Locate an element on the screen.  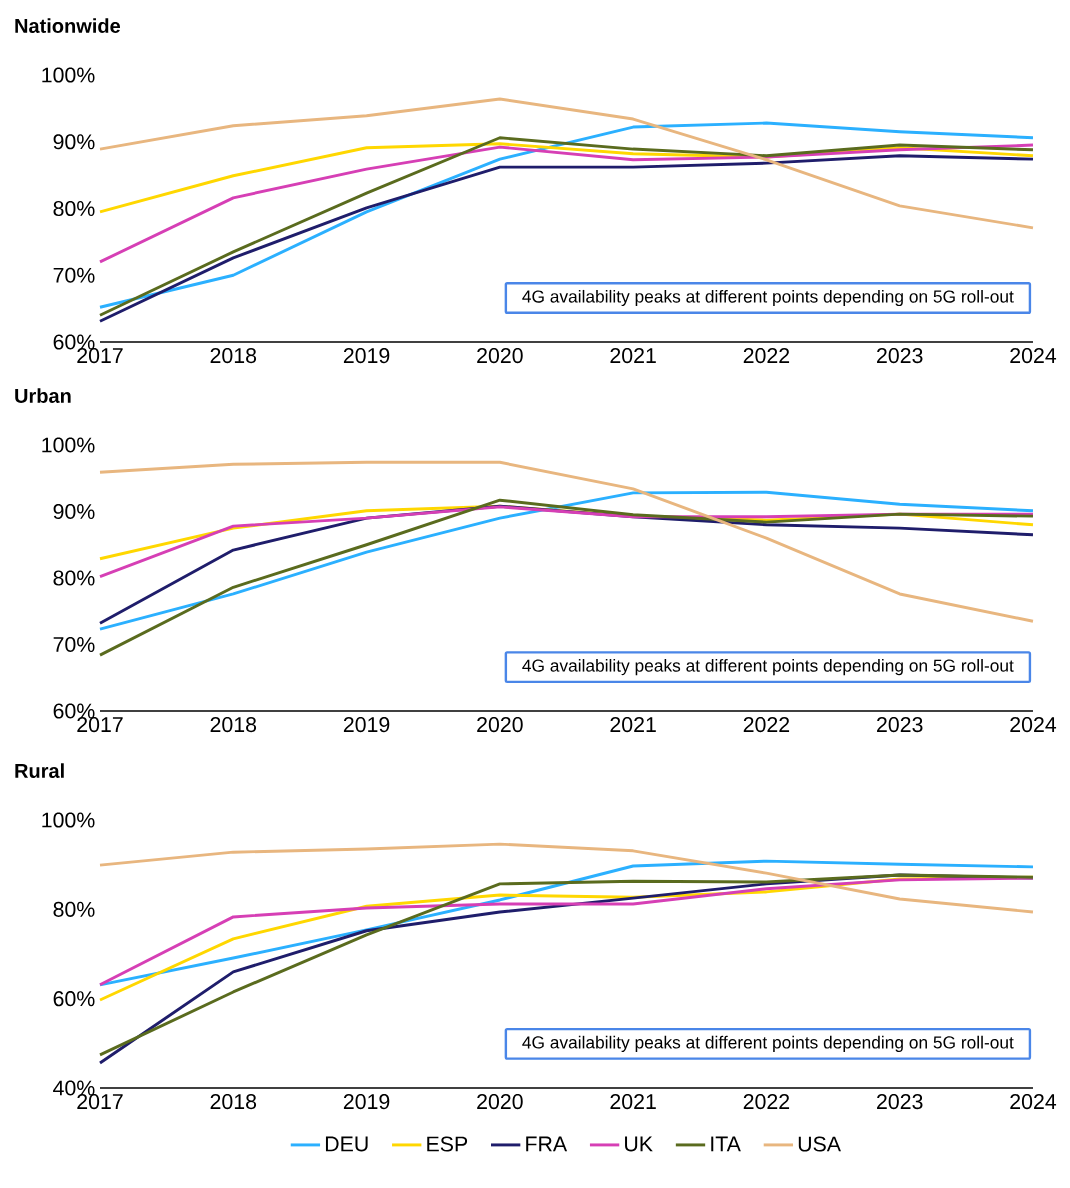
chart-title: Urban is located at coordinates (43, 395).